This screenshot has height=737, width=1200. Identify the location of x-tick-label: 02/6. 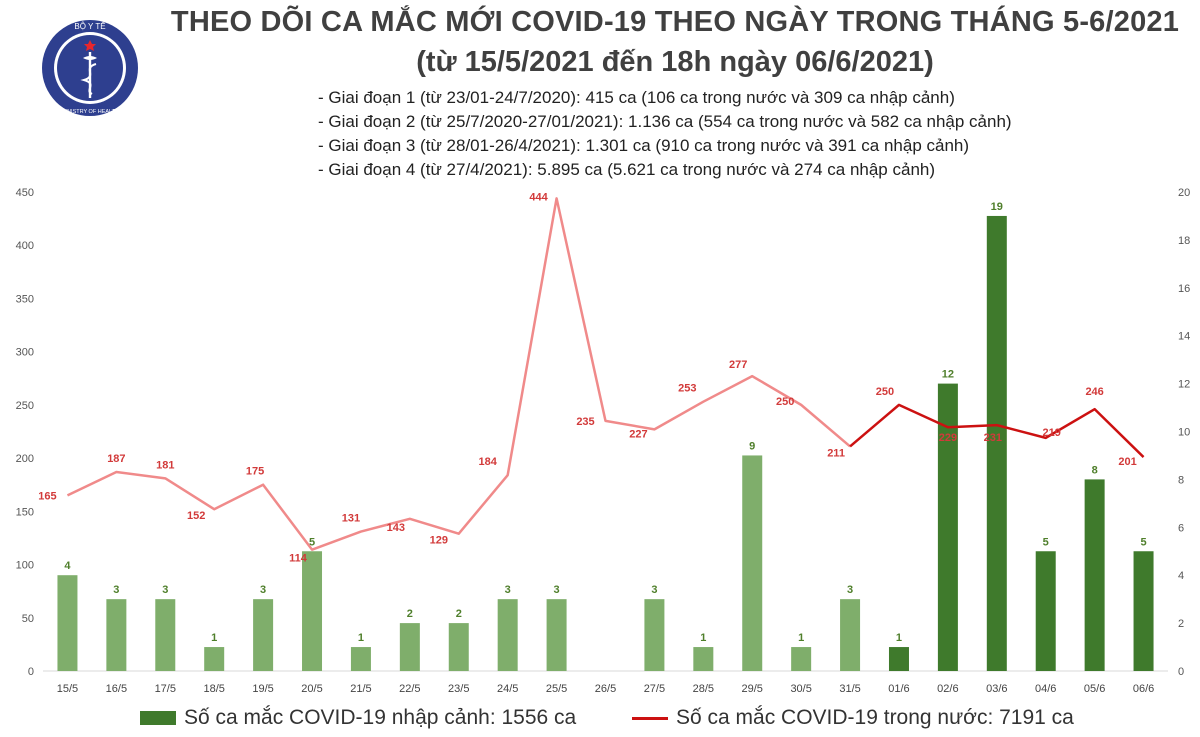
(947, 689).